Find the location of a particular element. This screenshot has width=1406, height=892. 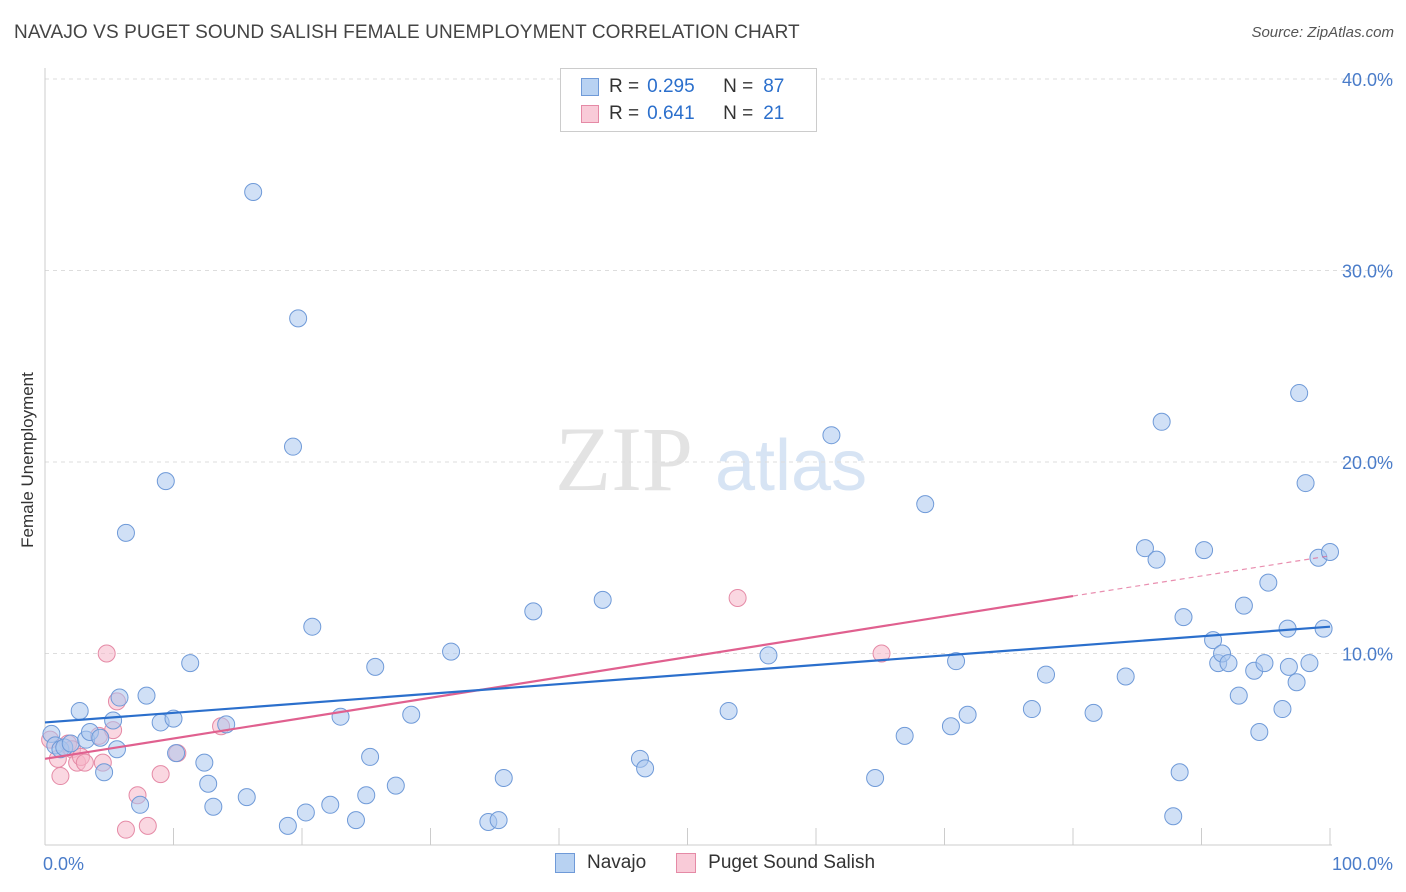

legend-item-navajo: Navajo is located at coordinates (600, 863).